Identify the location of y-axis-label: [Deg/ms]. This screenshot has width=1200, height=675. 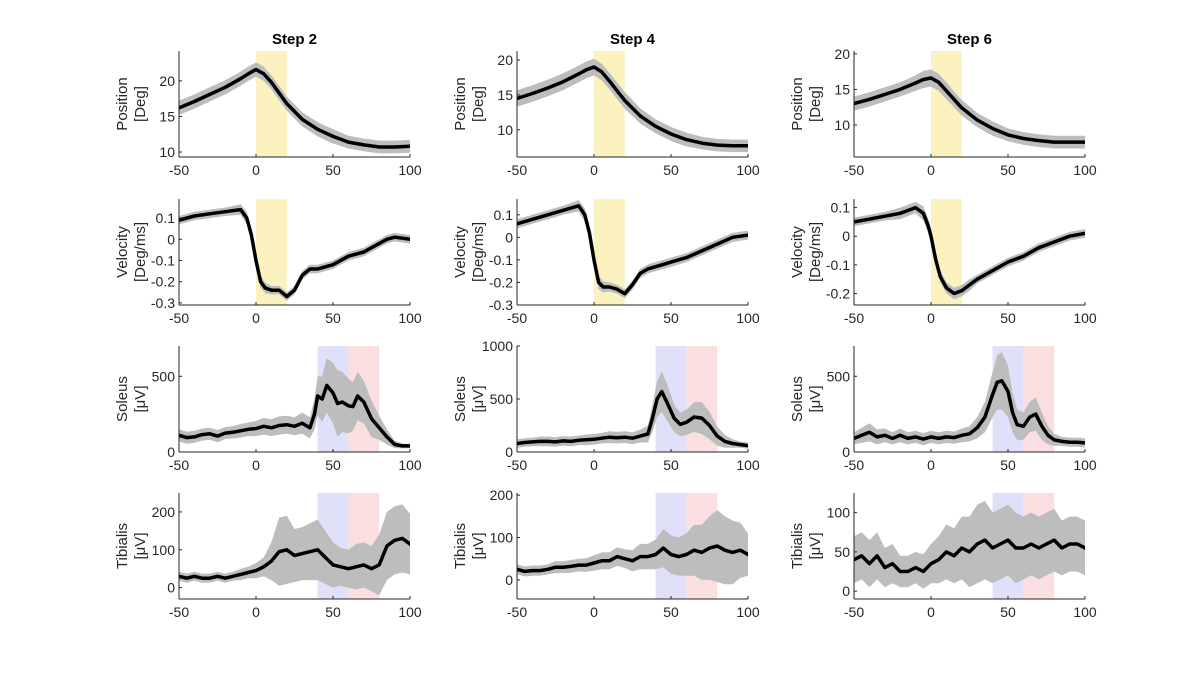
(140, 252).